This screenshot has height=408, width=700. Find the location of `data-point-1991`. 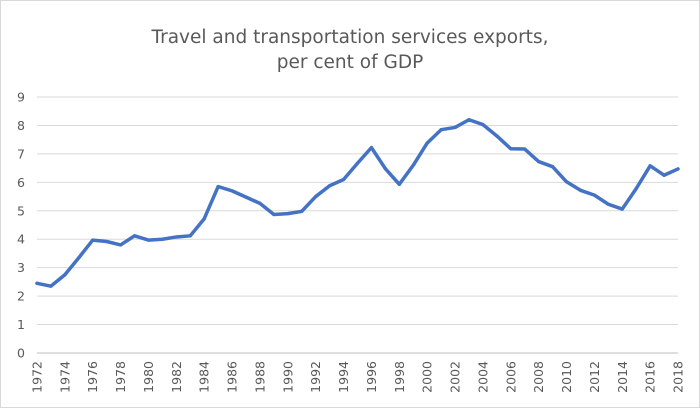

data-point-1991 is located at coordinates (302, 211).